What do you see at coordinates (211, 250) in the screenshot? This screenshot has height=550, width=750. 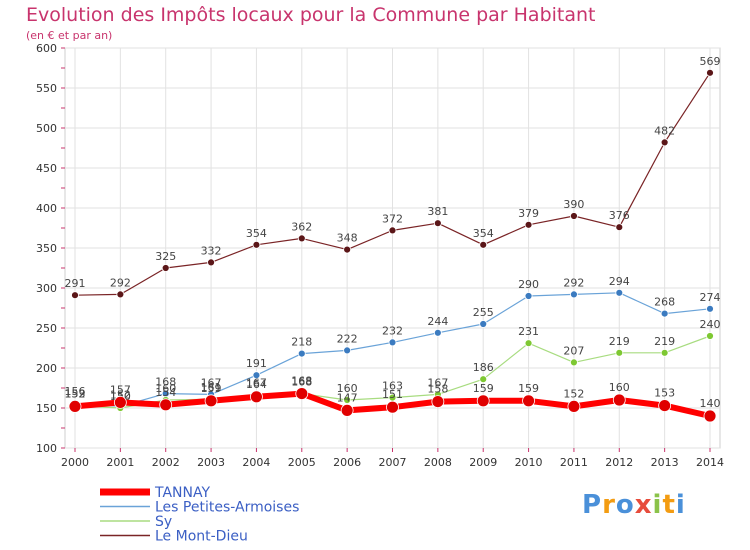 I see `data-label-le-mont-dieu: 332` at bounding box center [211, 250].